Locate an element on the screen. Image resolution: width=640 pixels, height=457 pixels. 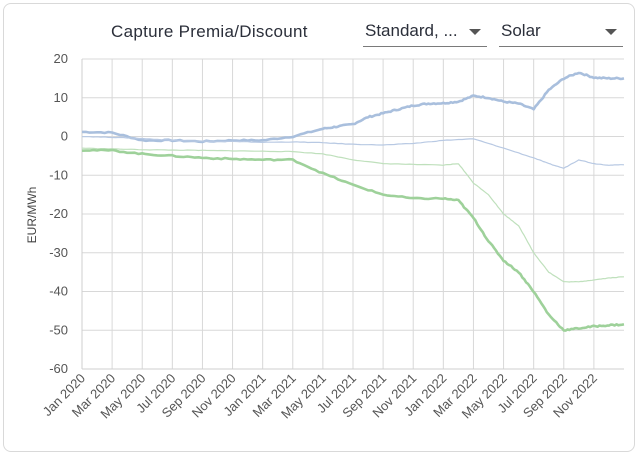
y-tick-label: 0 is located at coordinates (64, 136).